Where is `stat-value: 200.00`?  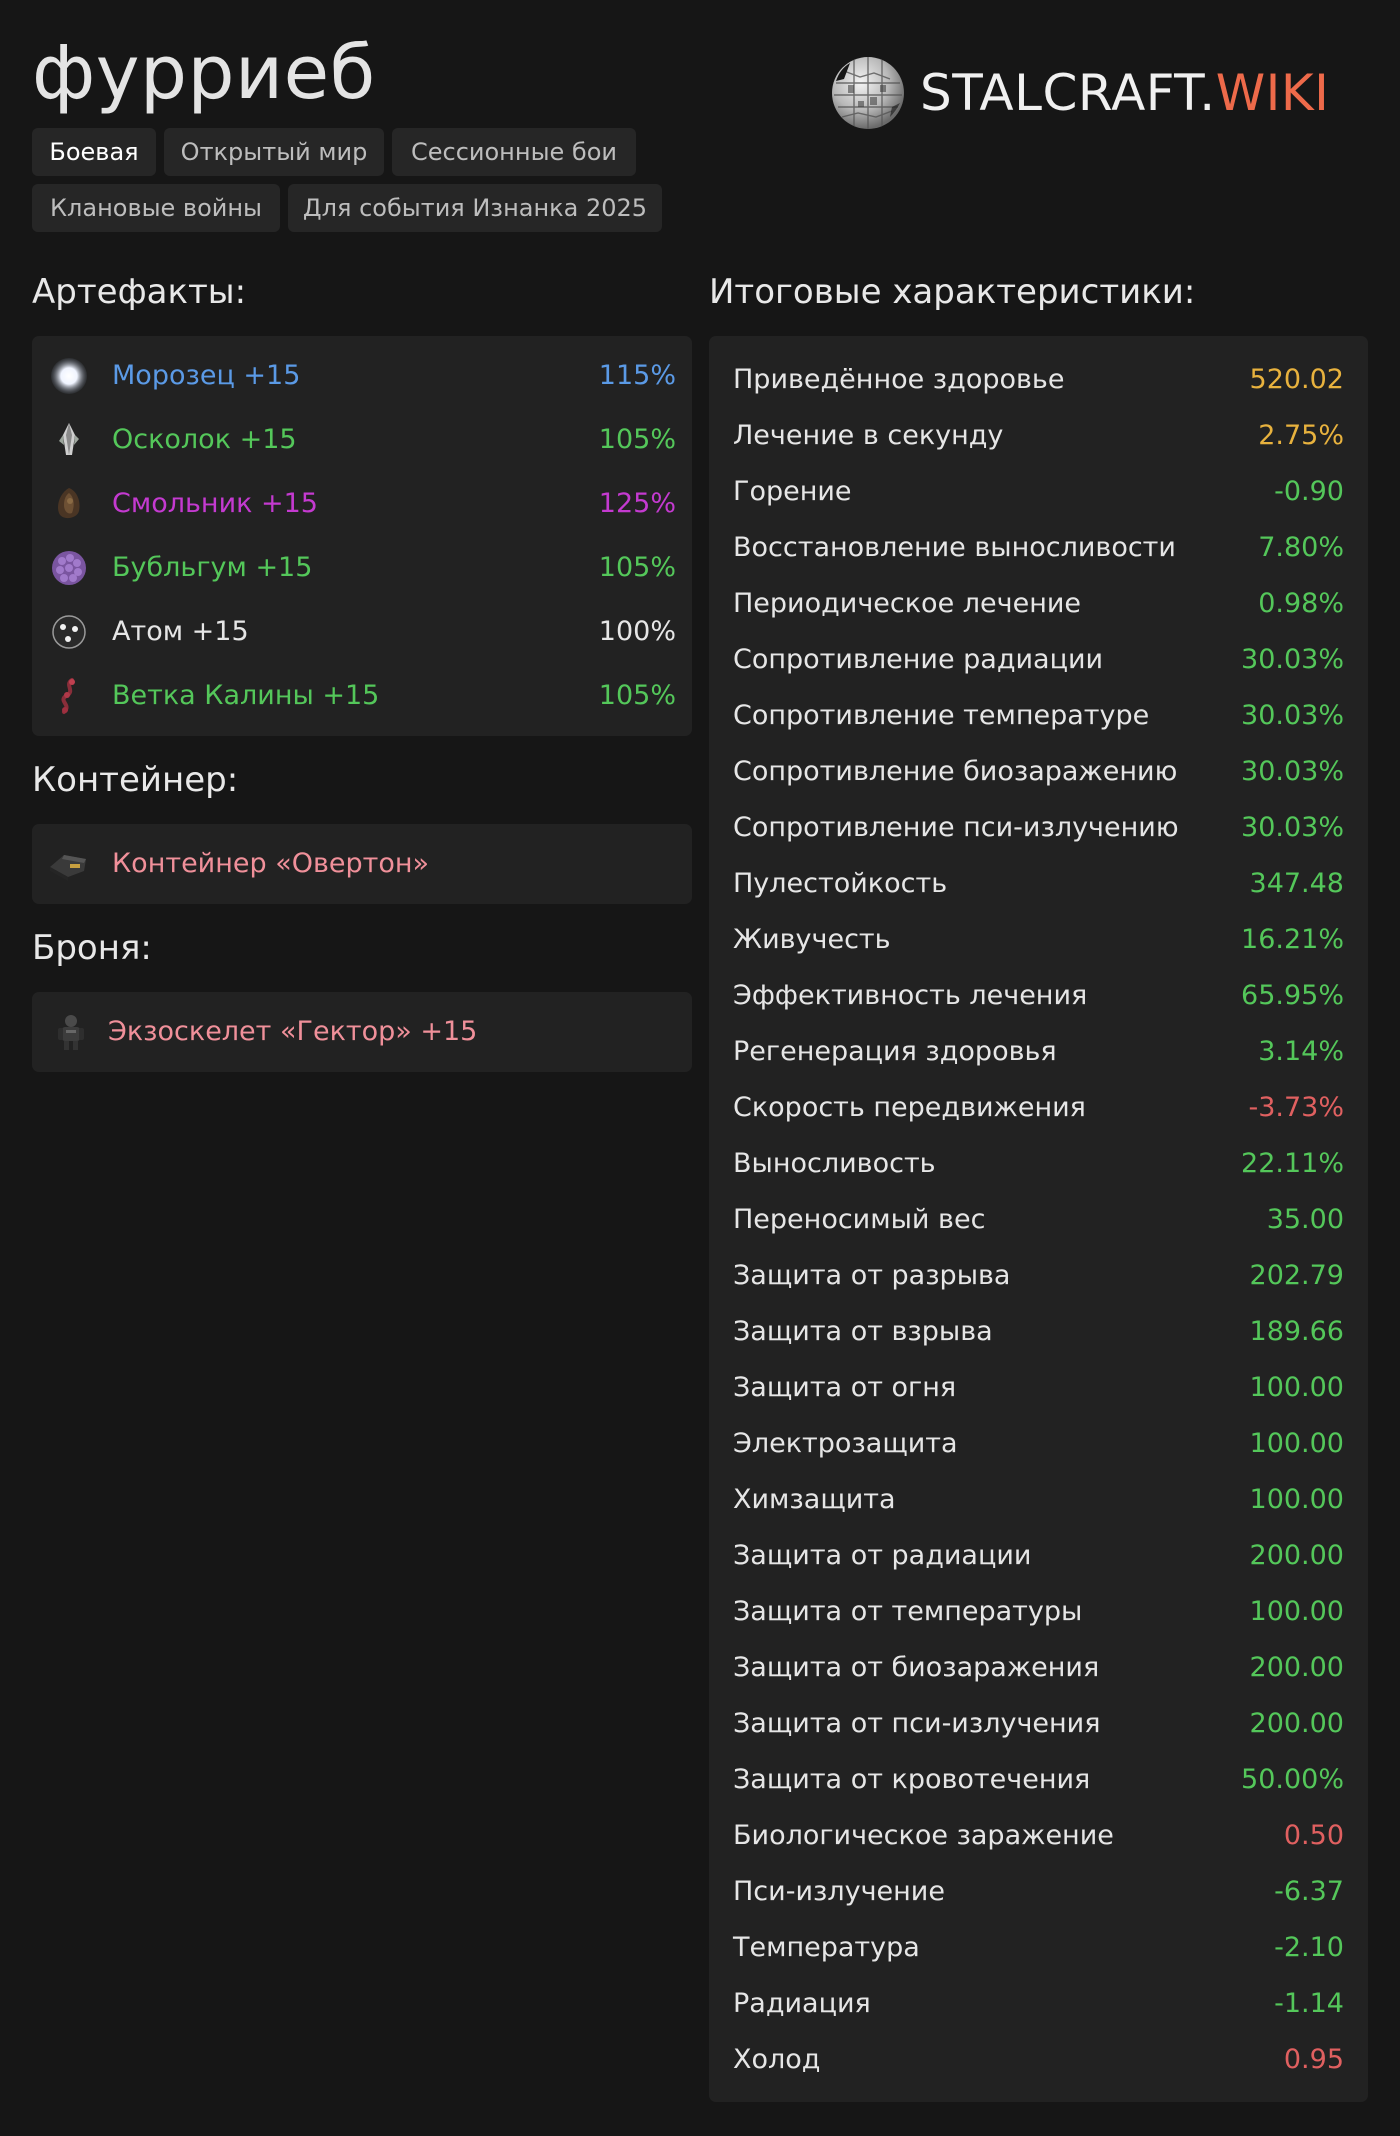 stat-value: 200.00 is located at coordinates (1296, 1555).